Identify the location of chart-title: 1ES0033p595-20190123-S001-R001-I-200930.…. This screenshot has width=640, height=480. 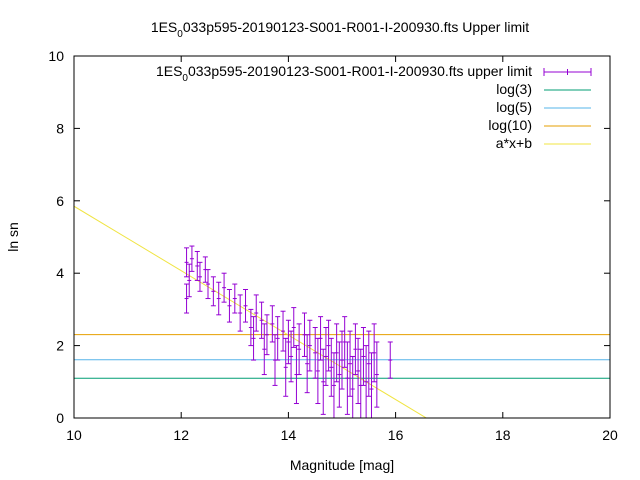
(340, 29).